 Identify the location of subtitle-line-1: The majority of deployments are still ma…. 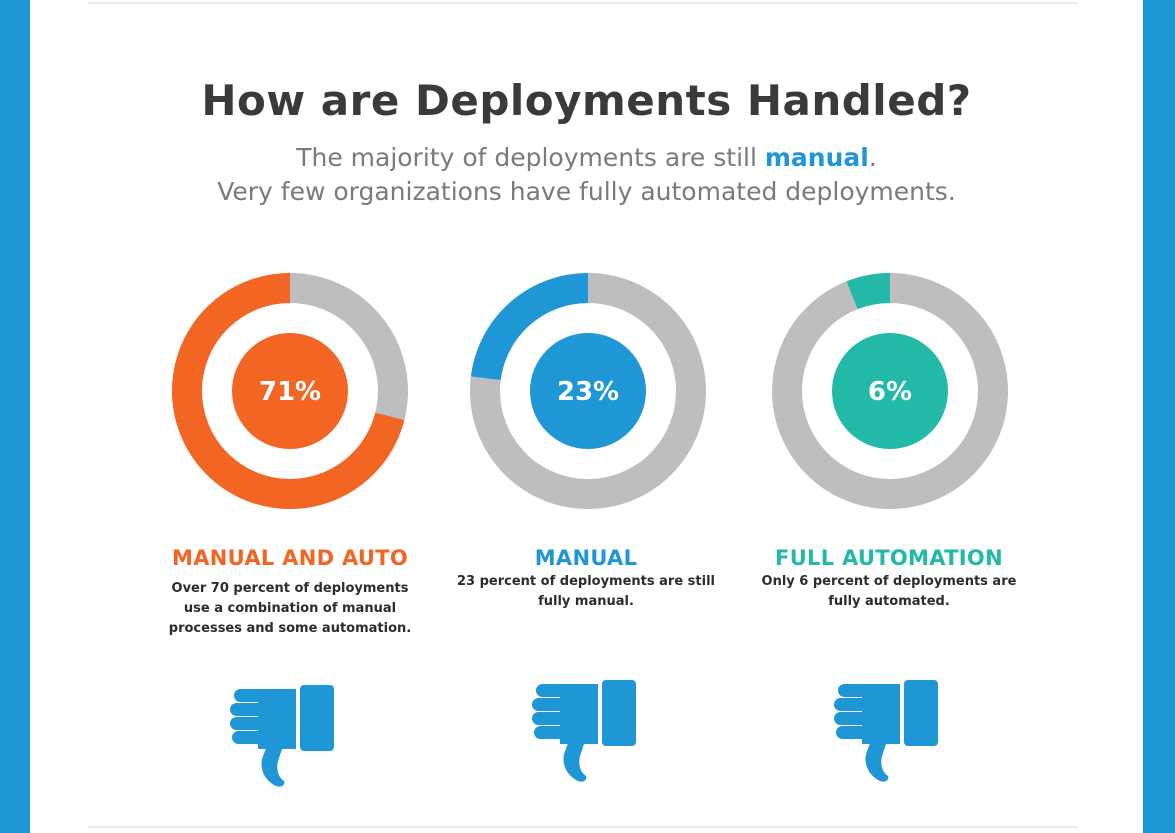
(586, 158).